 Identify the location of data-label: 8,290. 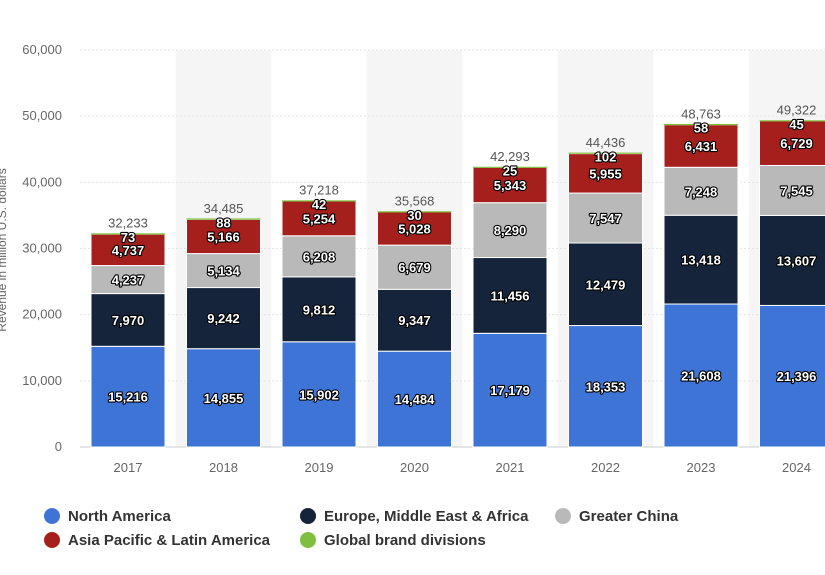
(510, 230).